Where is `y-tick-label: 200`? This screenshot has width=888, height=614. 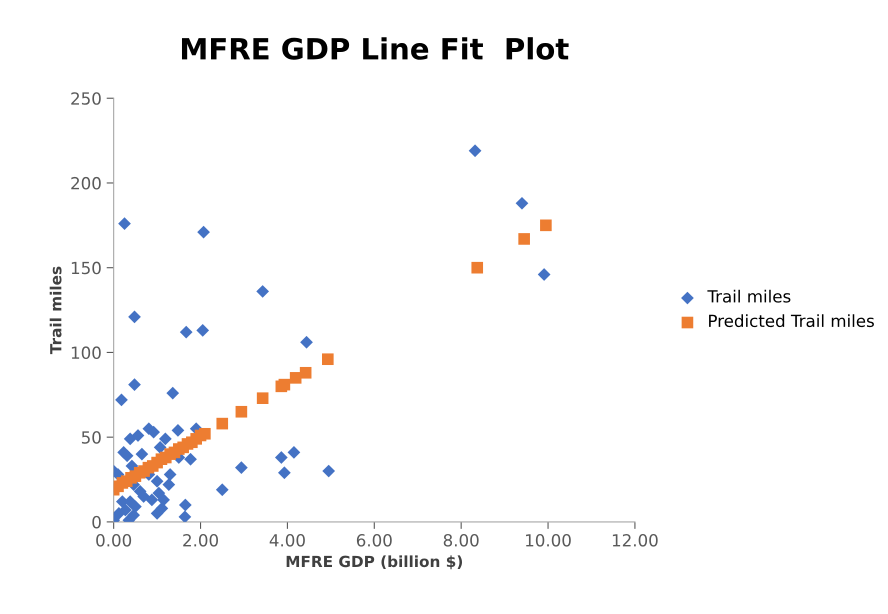
y-tick-label: 200 is located at coordinates (86, 183).